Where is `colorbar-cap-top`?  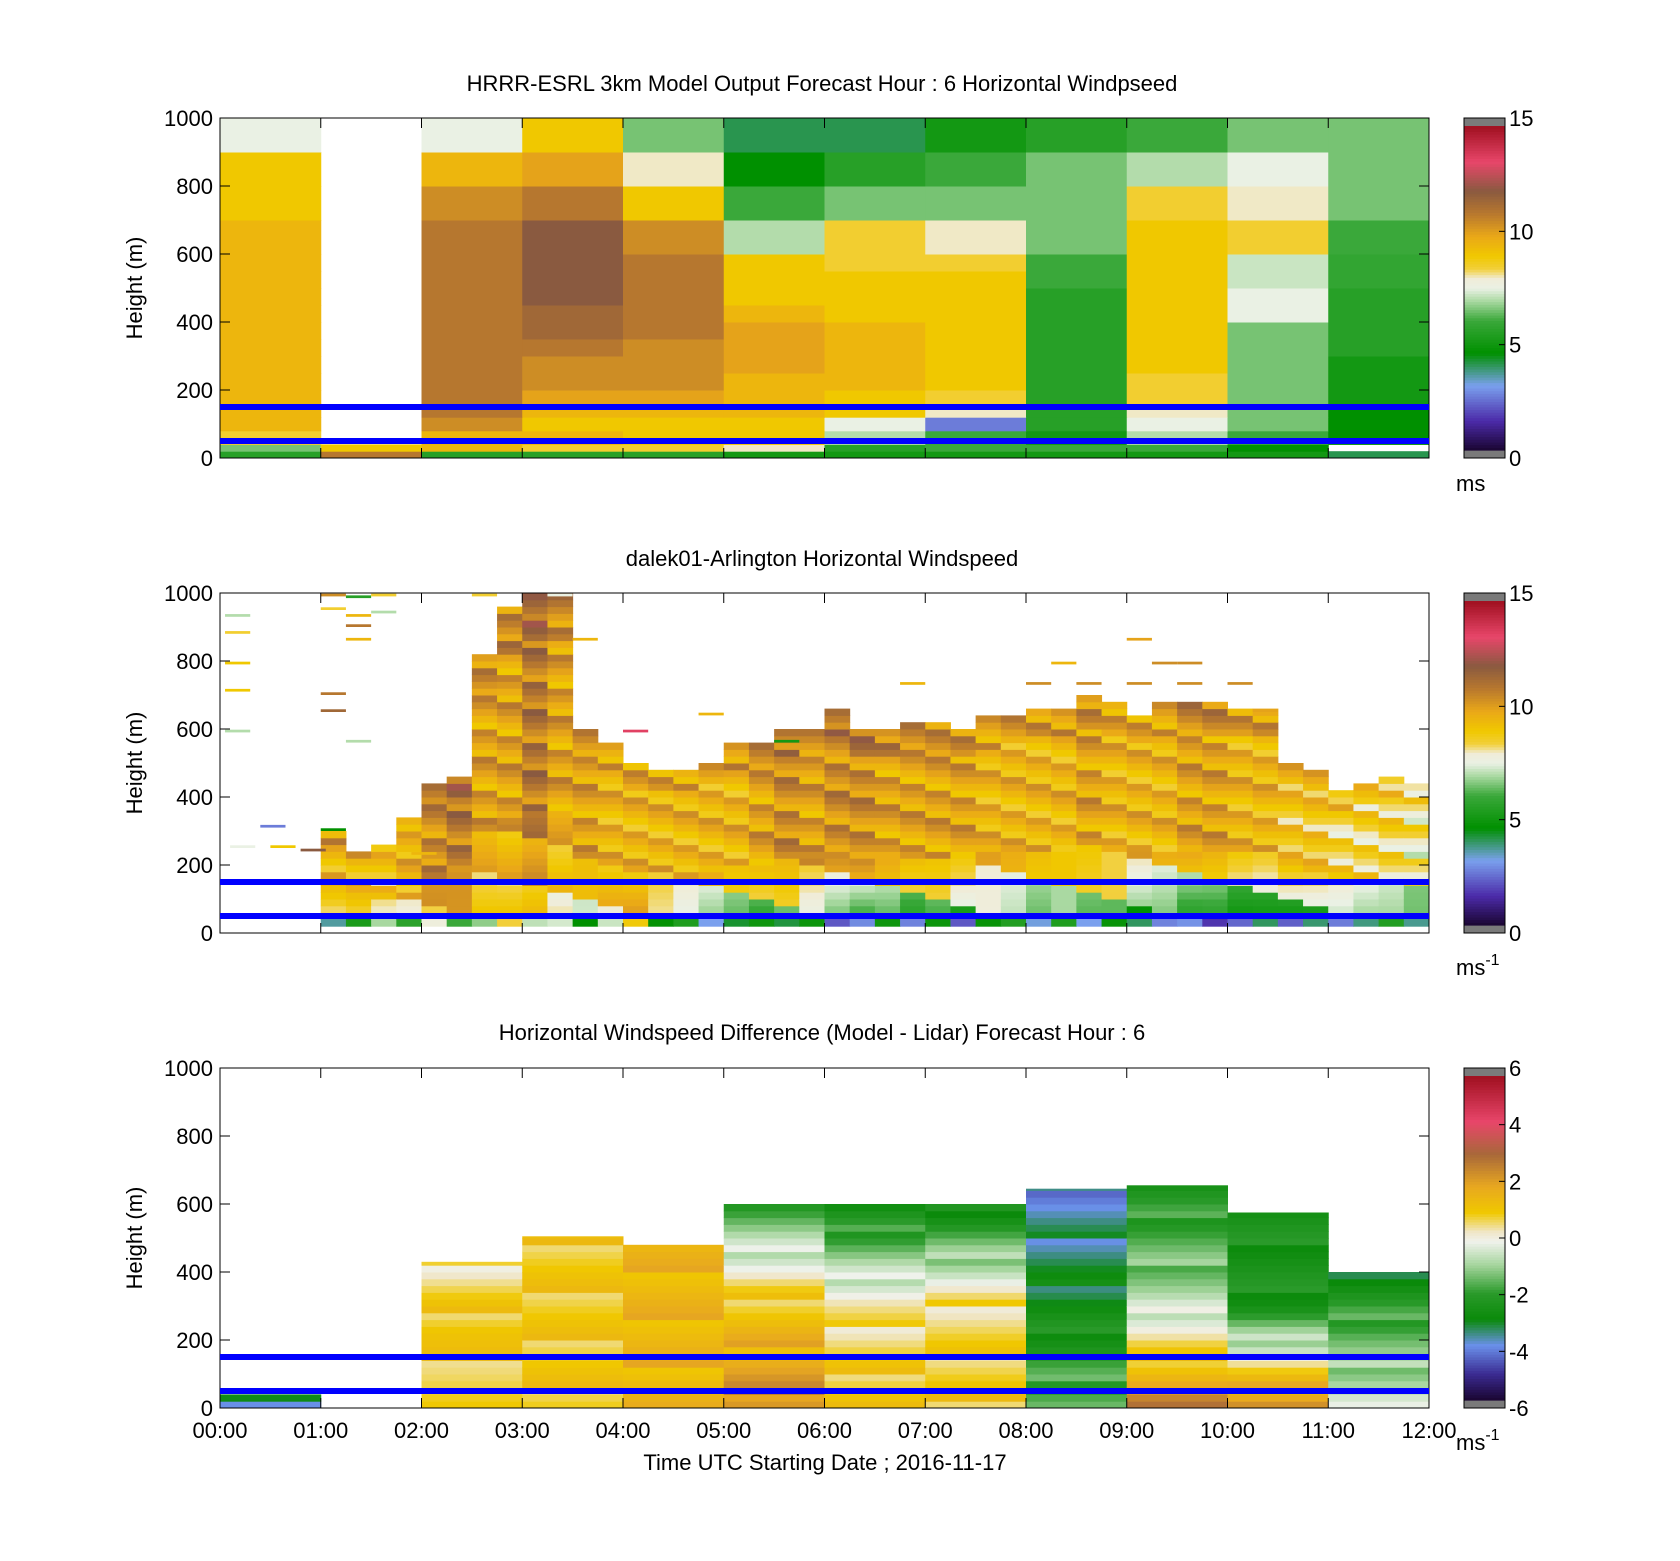 colorbar-cap-top is located at coordinates (1484, 597).